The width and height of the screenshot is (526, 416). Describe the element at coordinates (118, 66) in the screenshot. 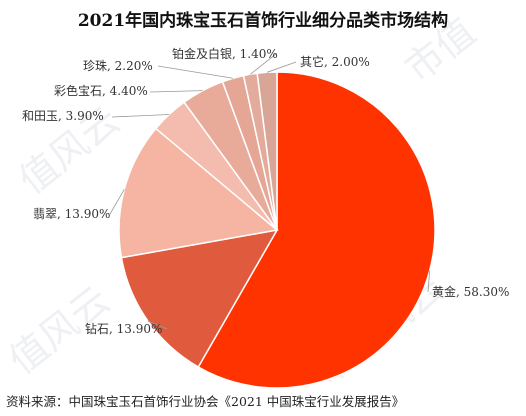

I see `slice-label-5: 珍珠, 2.20%` at that location.